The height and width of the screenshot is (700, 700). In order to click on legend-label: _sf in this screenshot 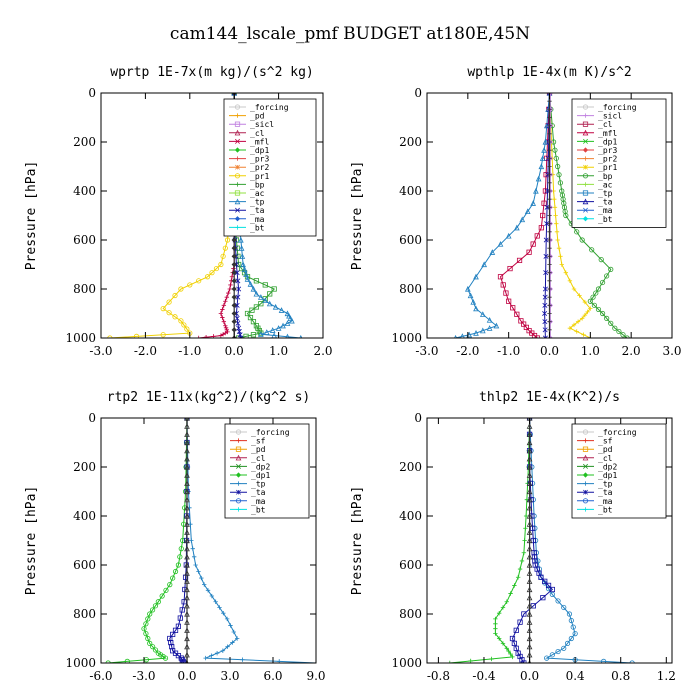, I will do `click(258, 441)`.